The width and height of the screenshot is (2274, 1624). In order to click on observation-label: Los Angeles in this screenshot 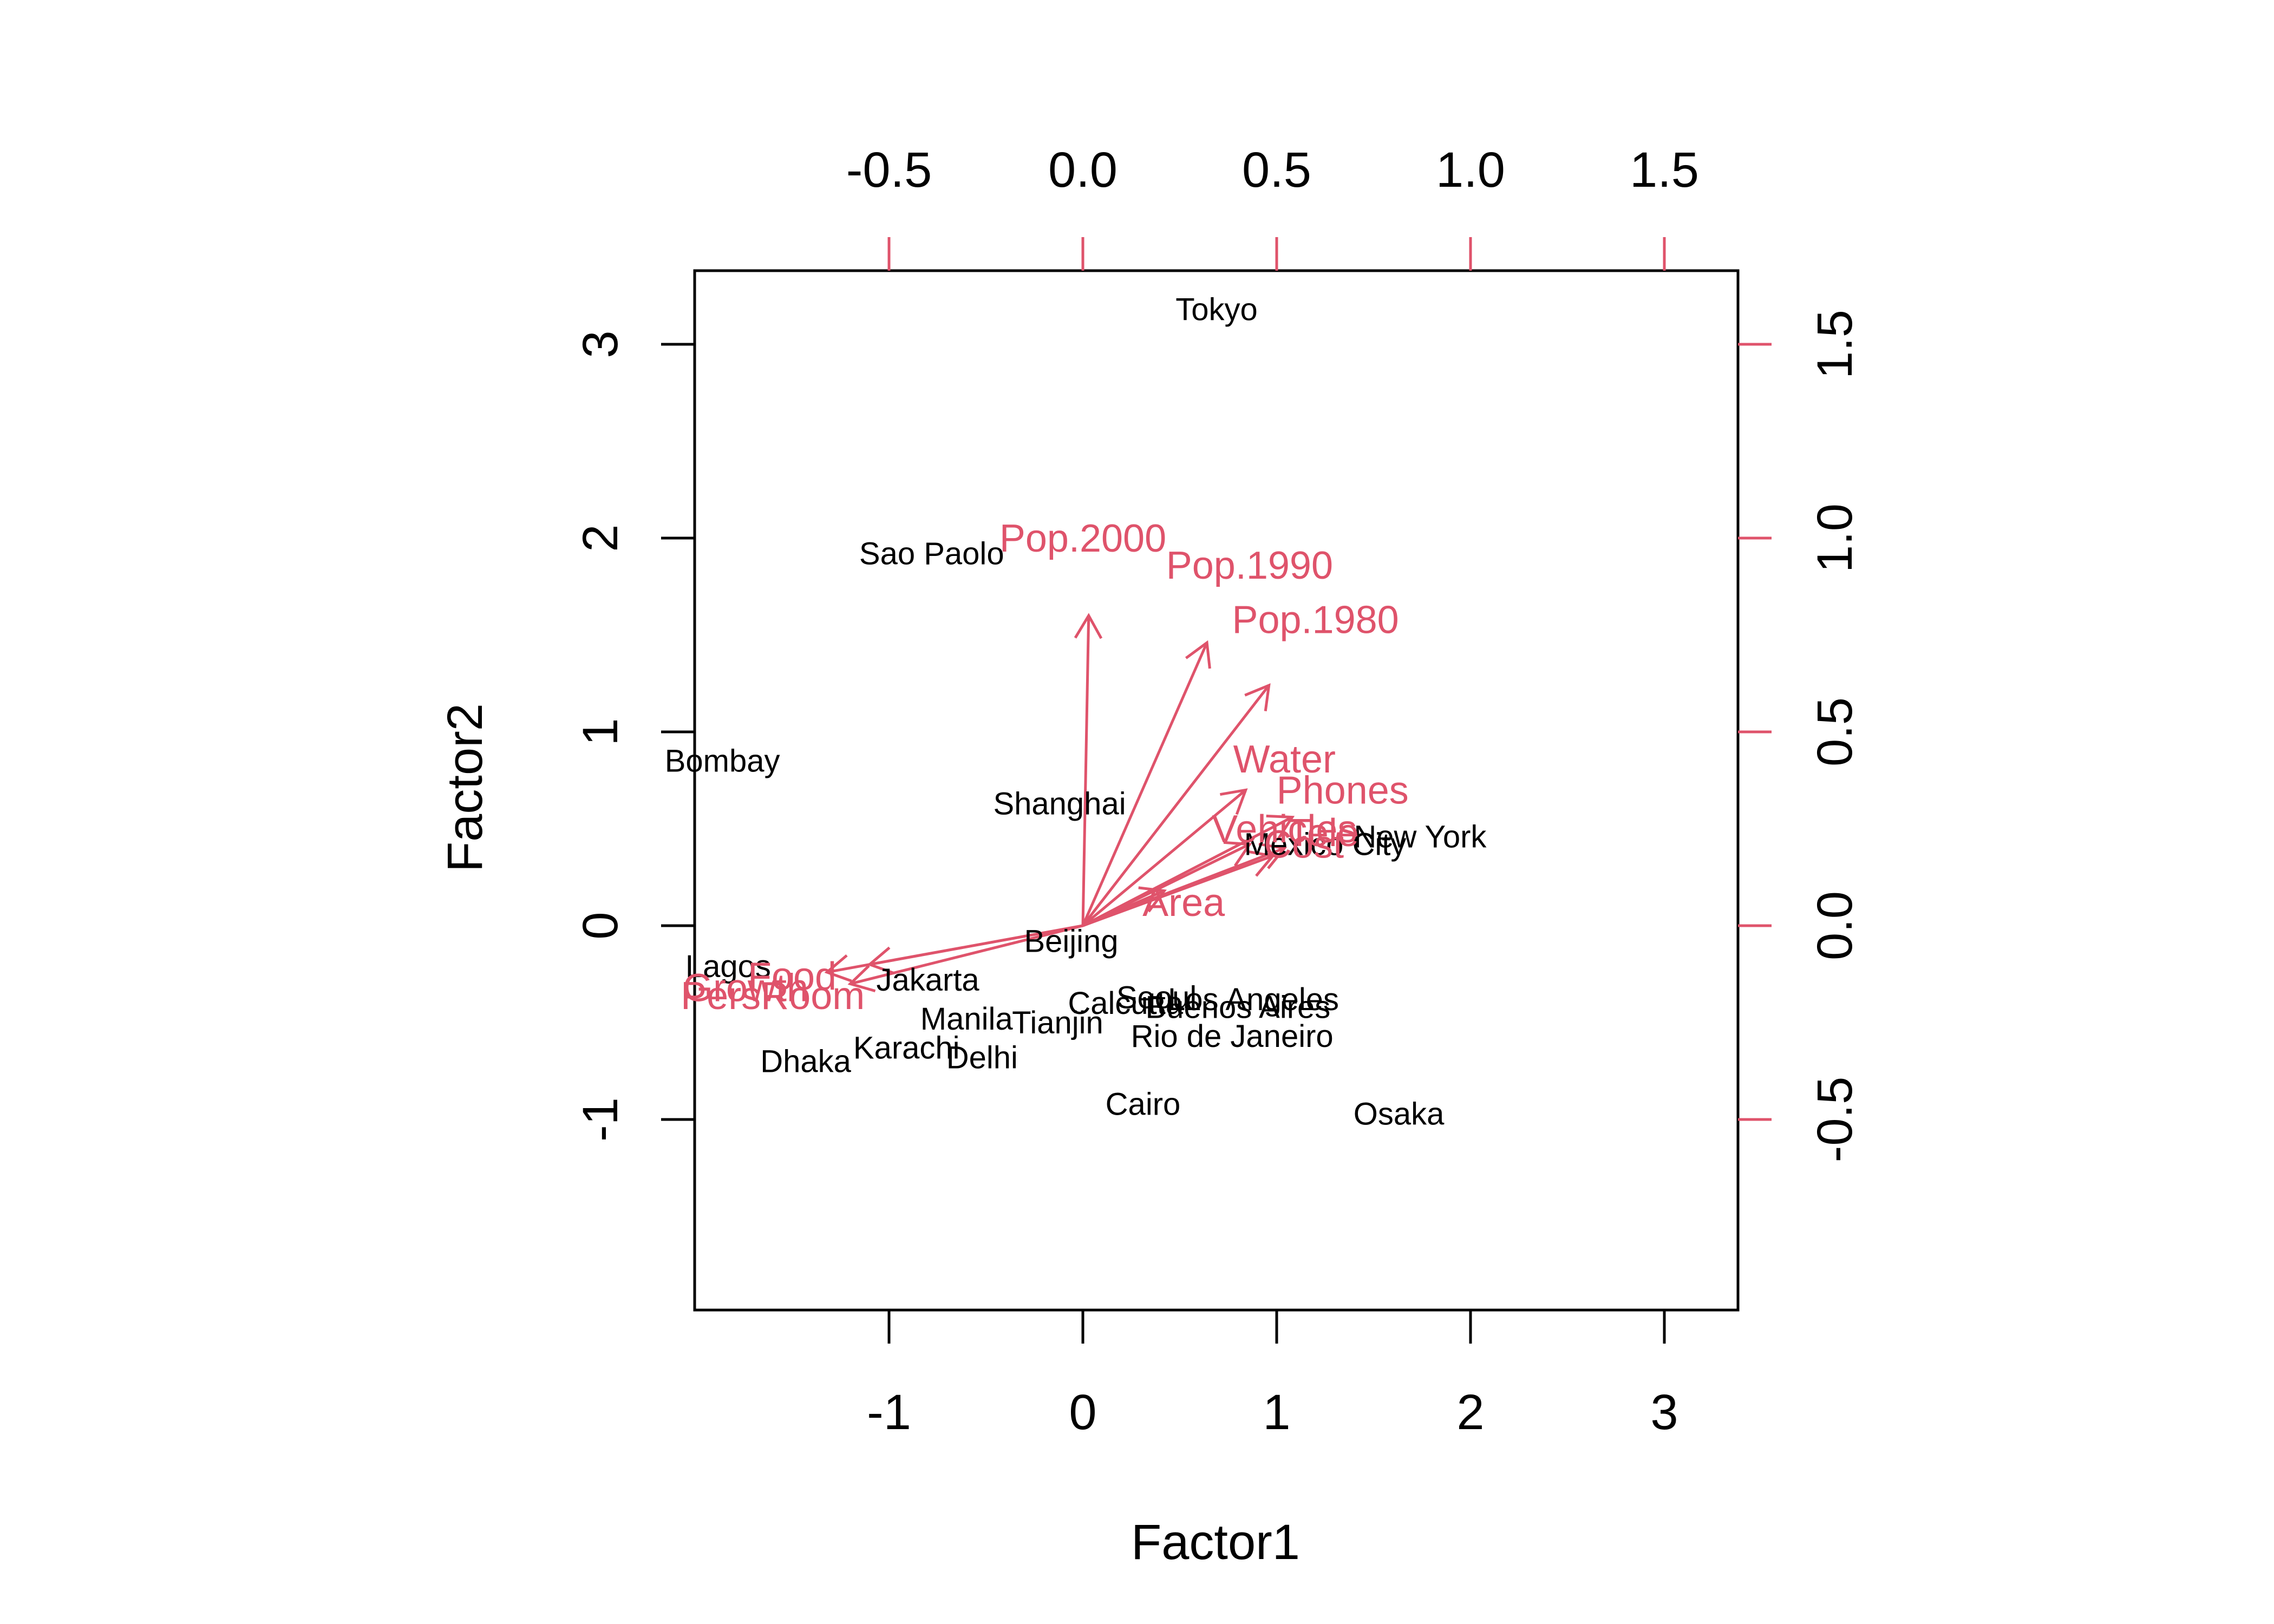, I will do `click(1254, 1000)`.